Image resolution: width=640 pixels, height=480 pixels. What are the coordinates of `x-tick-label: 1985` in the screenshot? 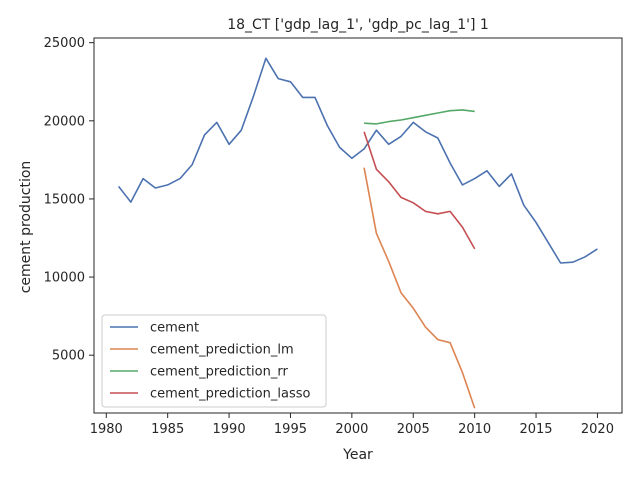 It's located at (167, 429).